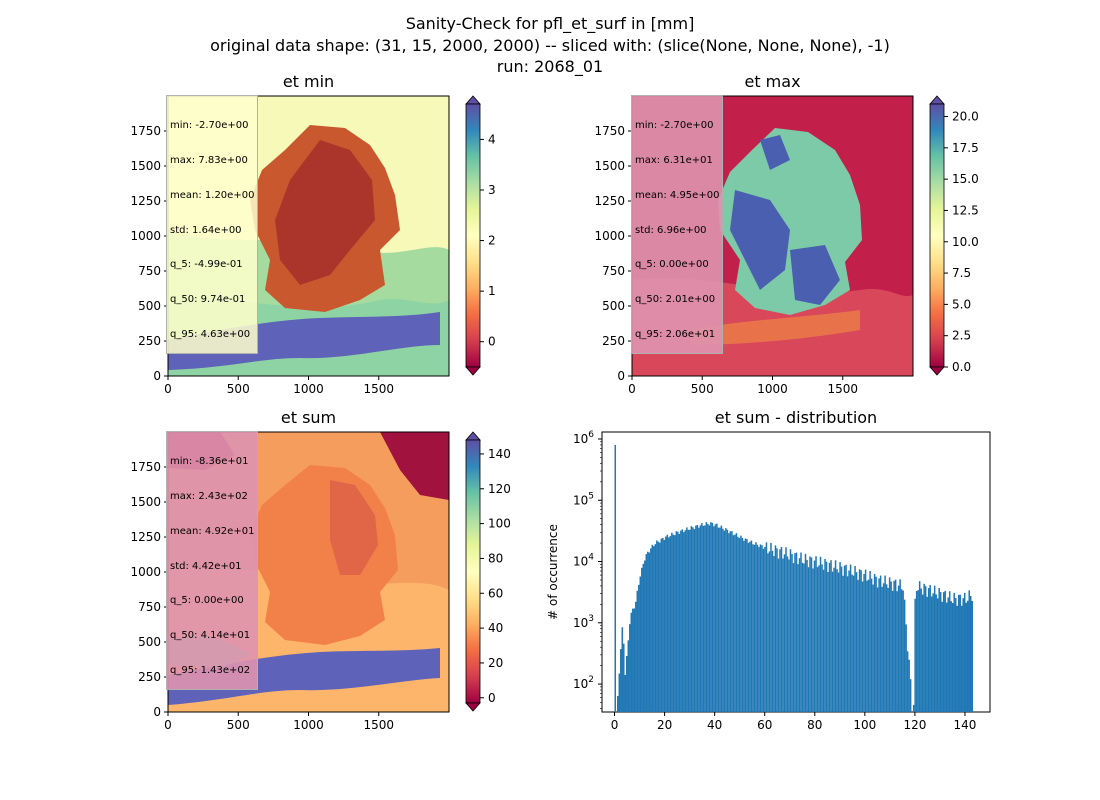 This screenshot has height=800, width=1100. What do you see at coordinates (492, 190) in the screenshot?
I see `colorbar-tick-label: 3` at bounding box center [492, 190].